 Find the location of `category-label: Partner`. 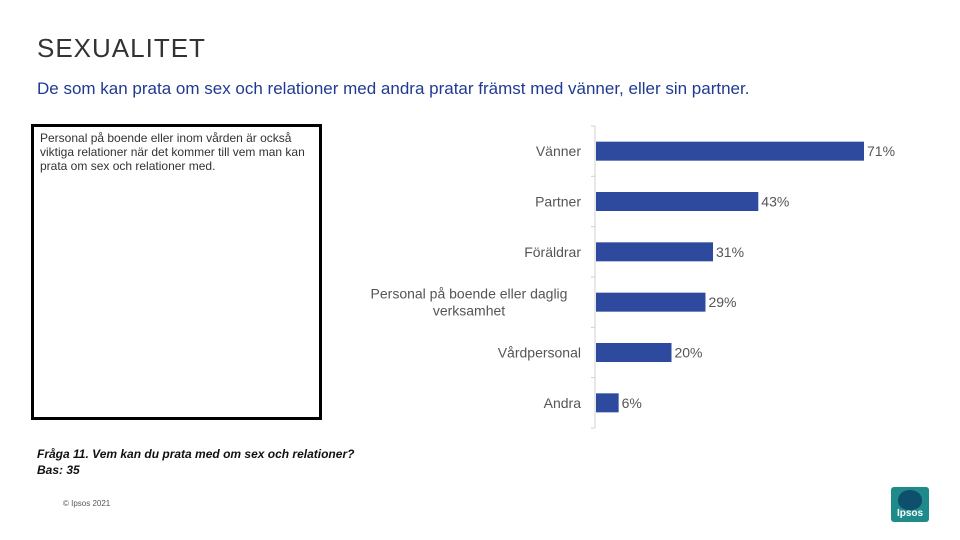

category-label: Partner is located at coordinates (558, 202).